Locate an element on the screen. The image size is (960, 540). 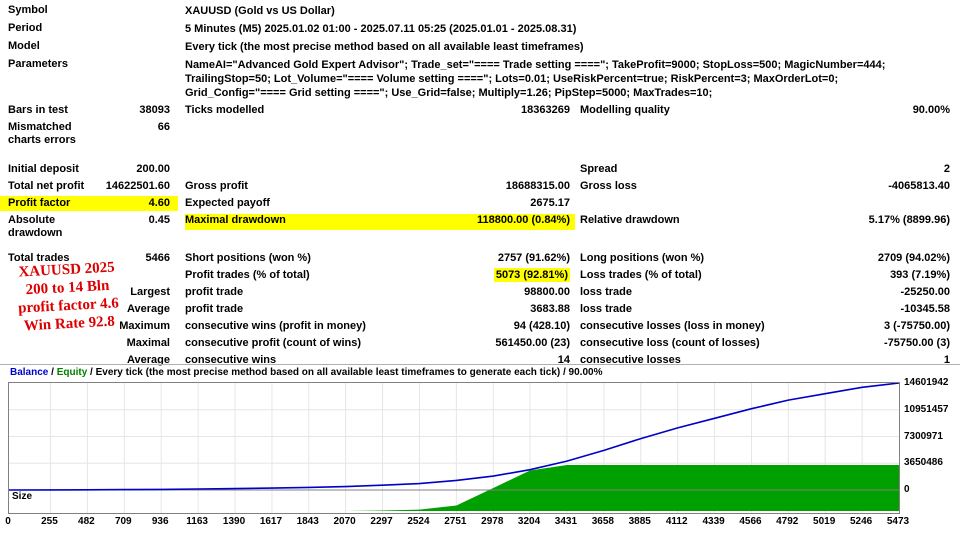
row-value: 118800.00 (0.84%) is located at coordinates (523, 220).